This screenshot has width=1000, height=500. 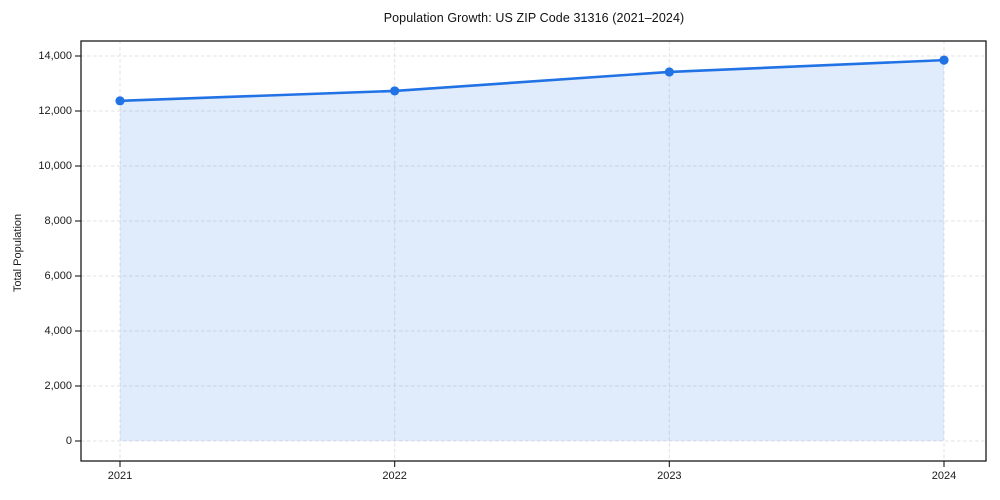 What do you see at coordinates (944, 476) in the screenshot?
I see `x-tick-label: 2024` at bounding box center [944, 476].